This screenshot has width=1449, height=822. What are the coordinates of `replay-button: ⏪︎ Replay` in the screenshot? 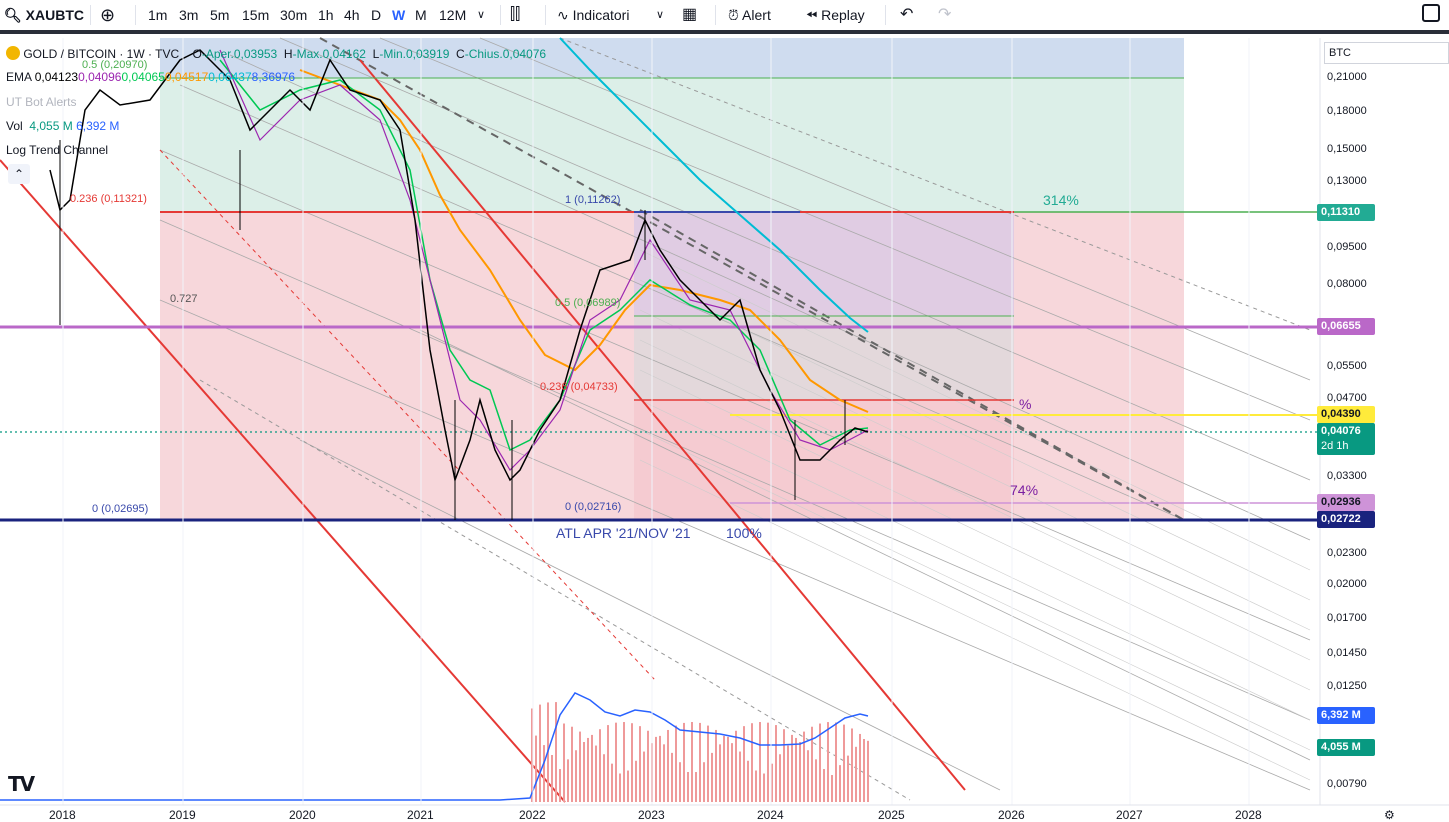 It's located at (835, 15).